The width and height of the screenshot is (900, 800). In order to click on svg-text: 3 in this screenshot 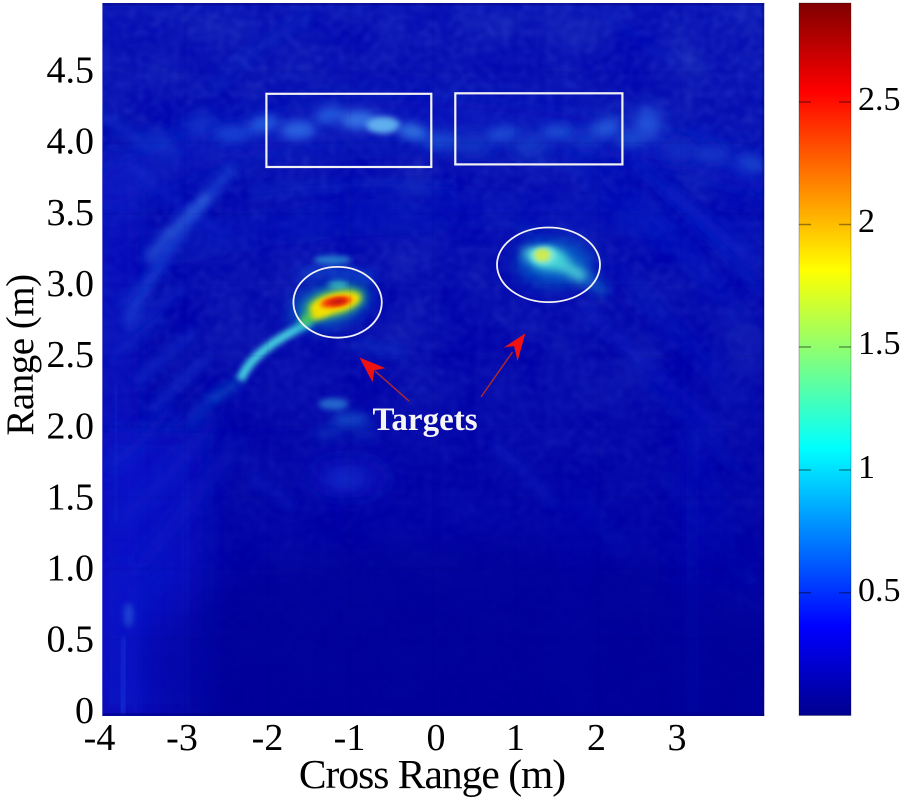, I will do `click(677, 738)`.